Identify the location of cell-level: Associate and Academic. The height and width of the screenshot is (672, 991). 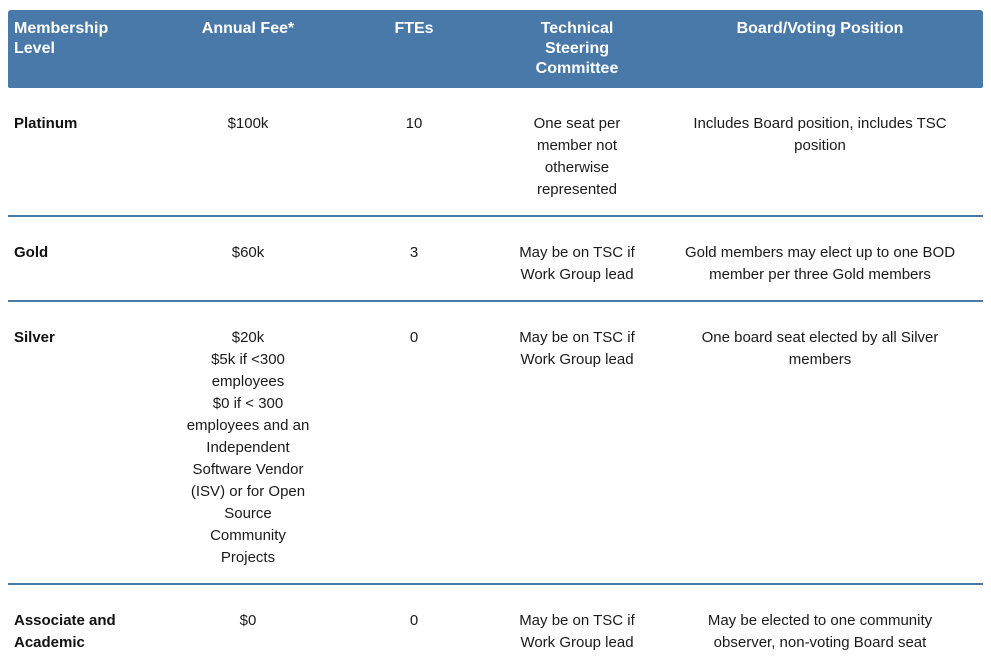
(65, 631).